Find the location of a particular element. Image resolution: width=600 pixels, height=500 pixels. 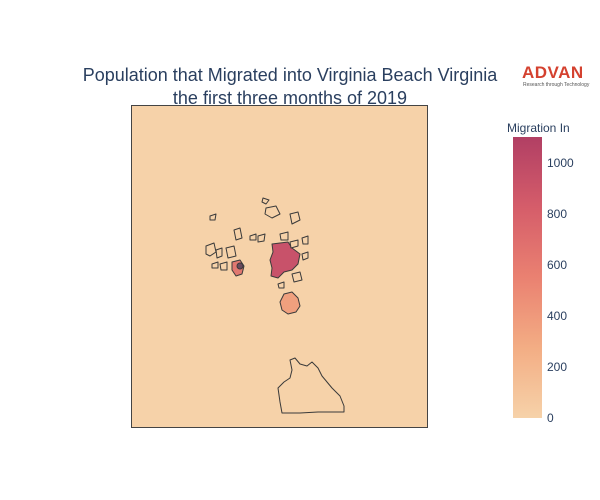

region-dot is located at coordinates (240, 266).